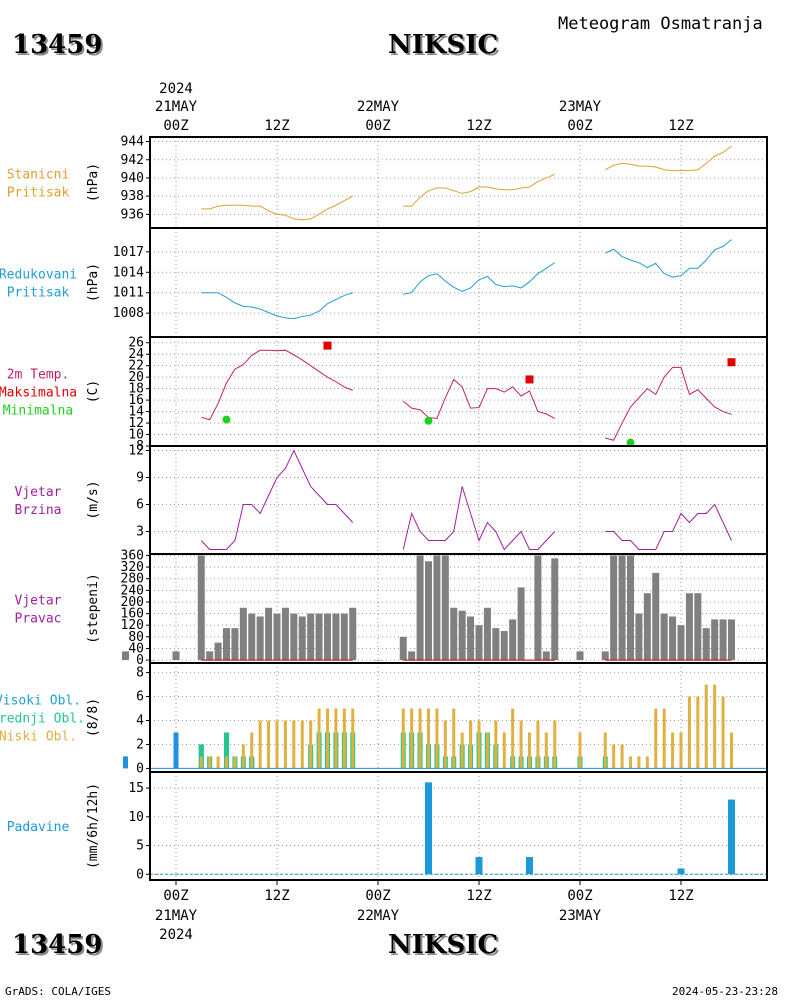 The width and height of the screenshot is (800, 1000). What do you see at coordinates (132, 579) in the screenshot?
I see `y-tick-label: 280` at bounding box center [132, 579].